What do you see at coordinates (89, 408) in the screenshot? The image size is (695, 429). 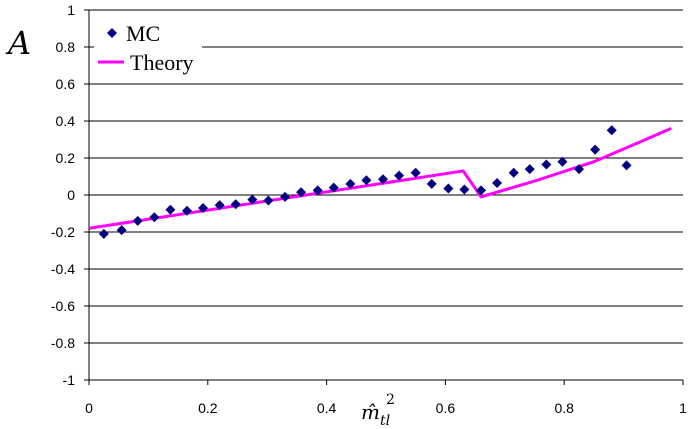 I see `x-tick-label: 0` at bounding box center [89, 408].